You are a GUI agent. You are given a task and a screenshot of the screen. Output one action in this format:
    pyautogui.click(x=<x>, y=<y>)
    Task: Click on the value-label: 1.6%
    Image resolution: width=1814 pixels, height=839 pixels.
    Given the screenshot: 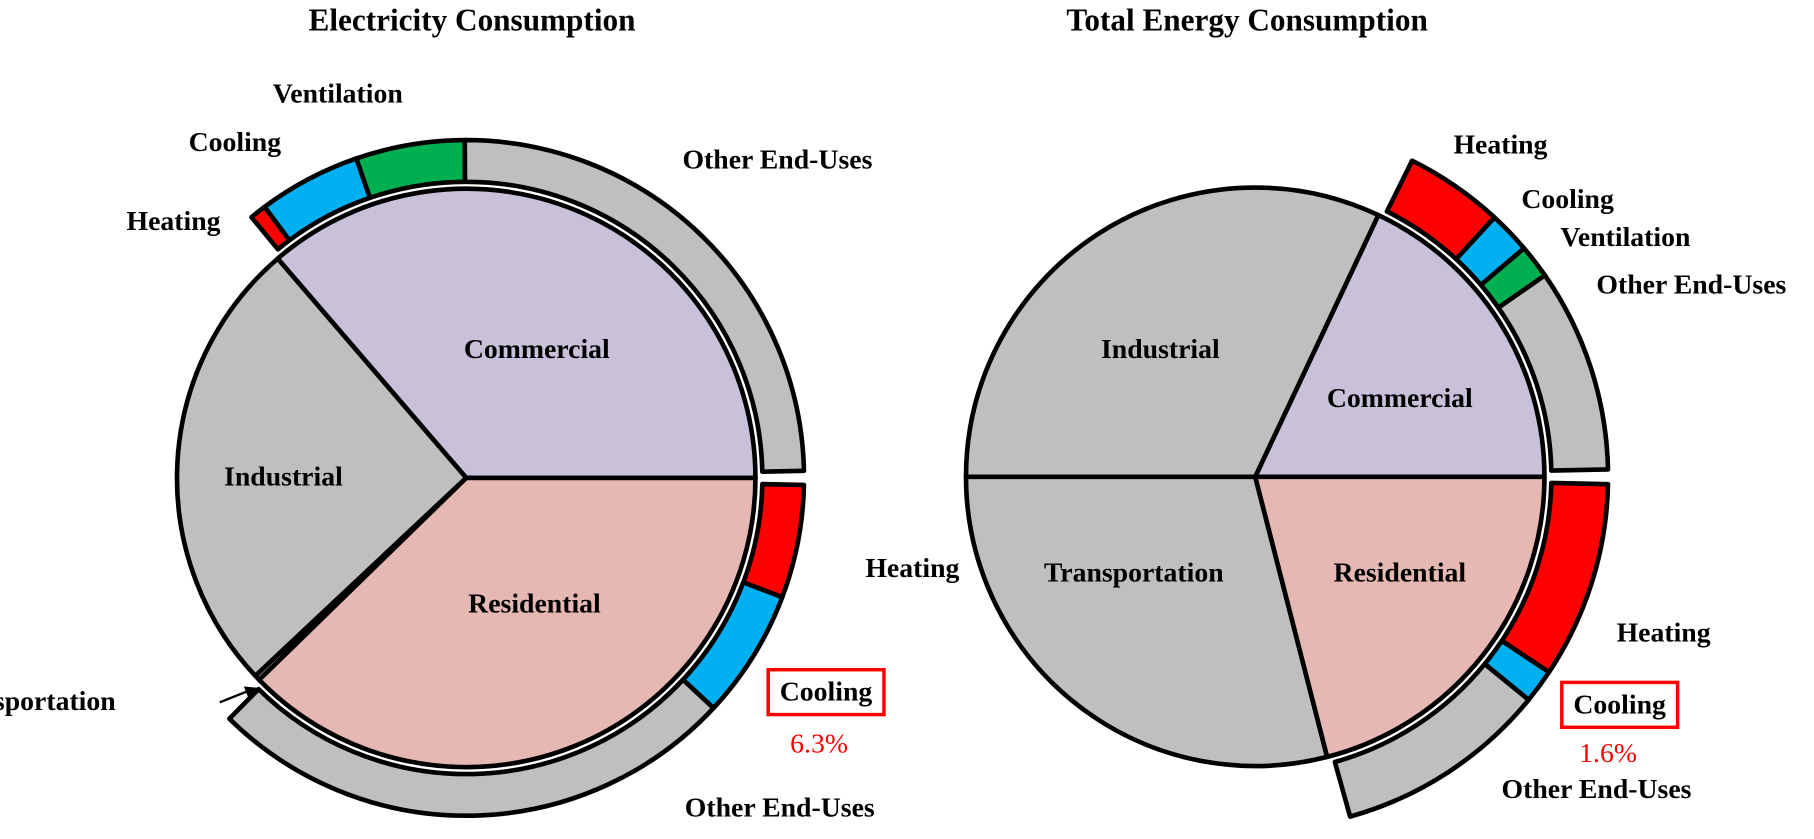 What is the action you would take?
    pyautogui.click(x=1608, y=753)
    